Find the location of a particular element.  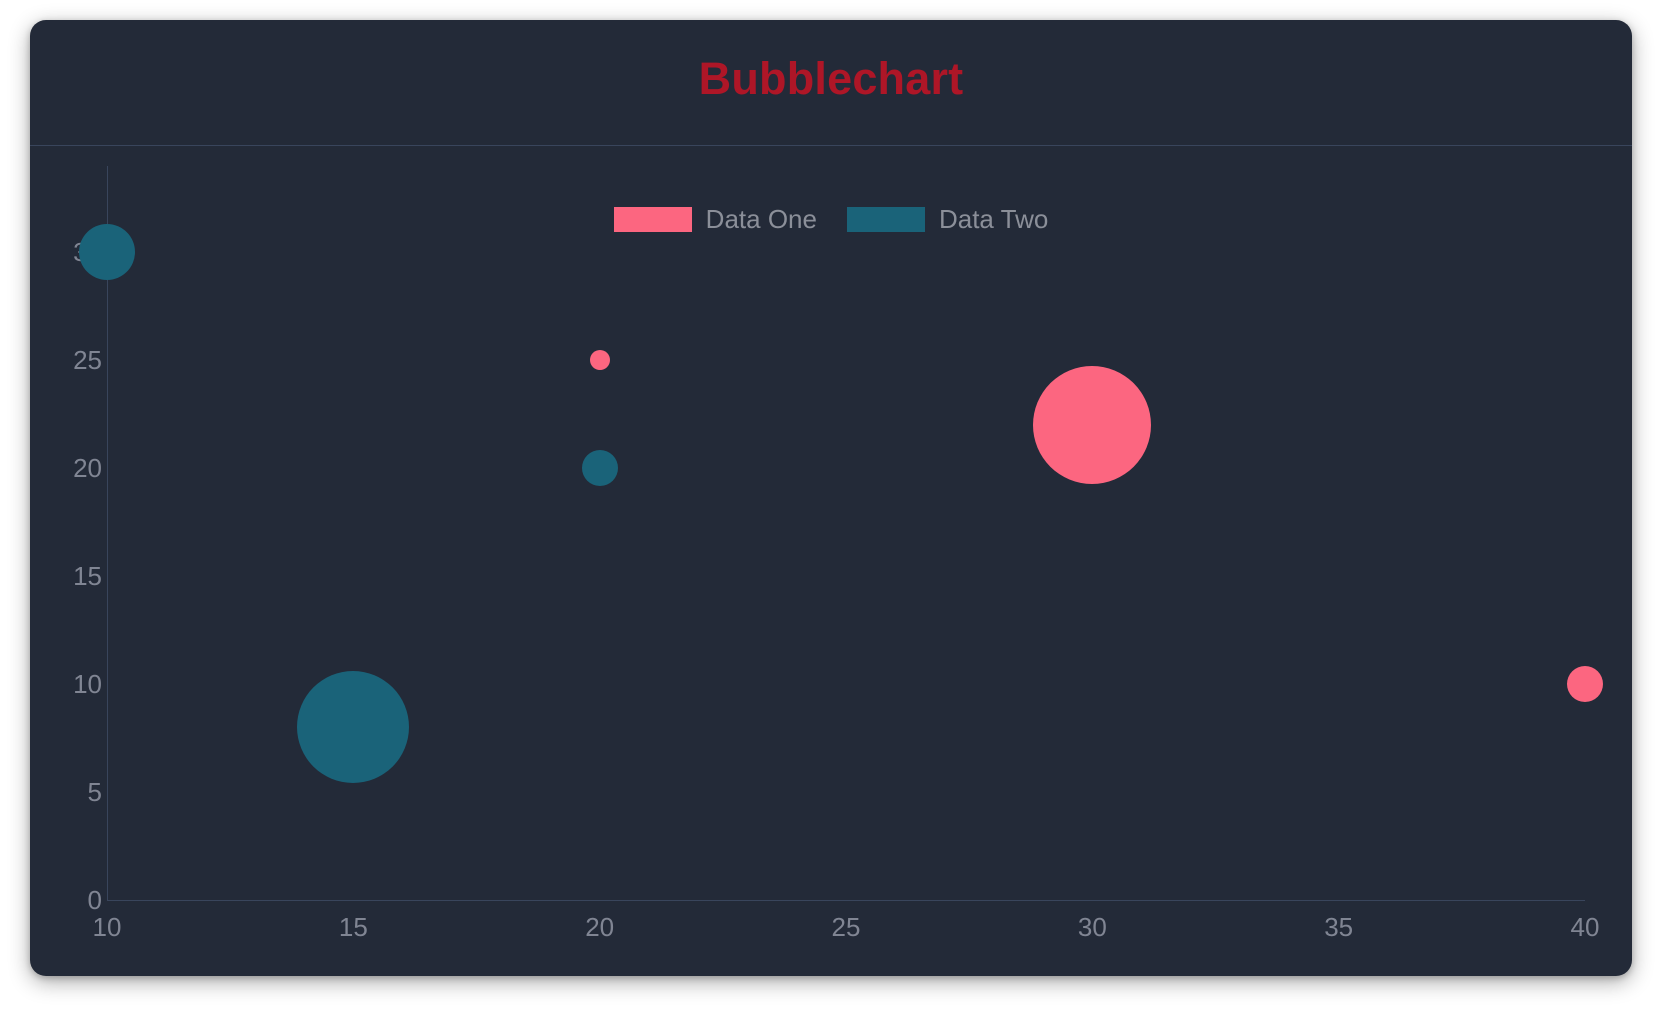

y-axis-tick-label: 25 is located at coordinates (87, 360).